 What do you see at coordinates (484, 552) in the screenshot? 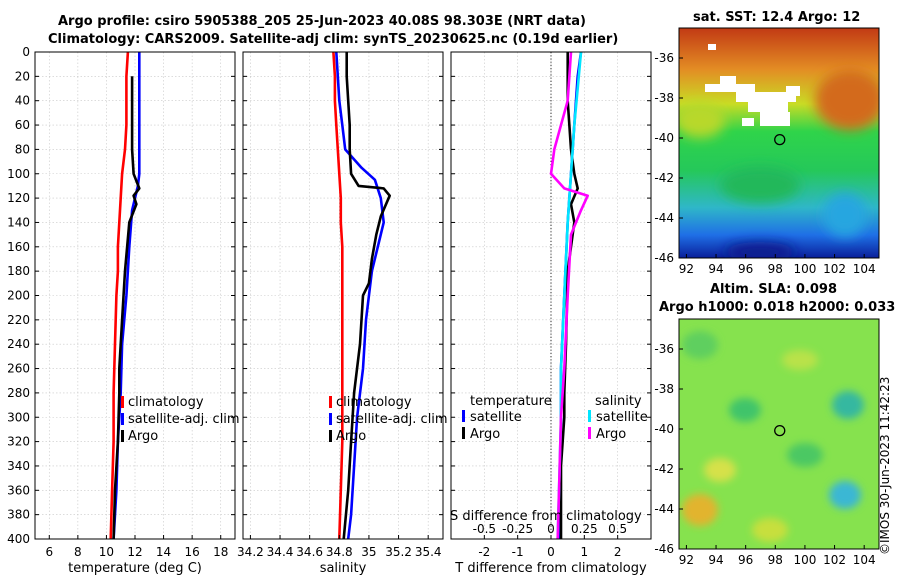
I see `x-tick-label: -2` at bounding box center [484, 552].